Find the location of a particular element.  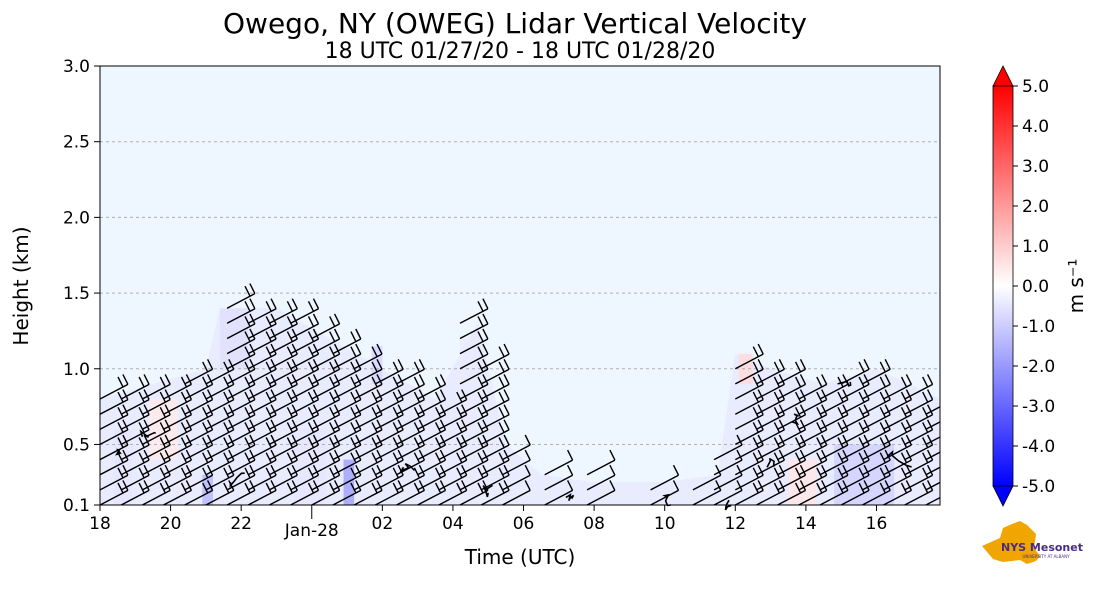

colorbar-tick-label: 4.0 is located at coordinates (1035, 127).